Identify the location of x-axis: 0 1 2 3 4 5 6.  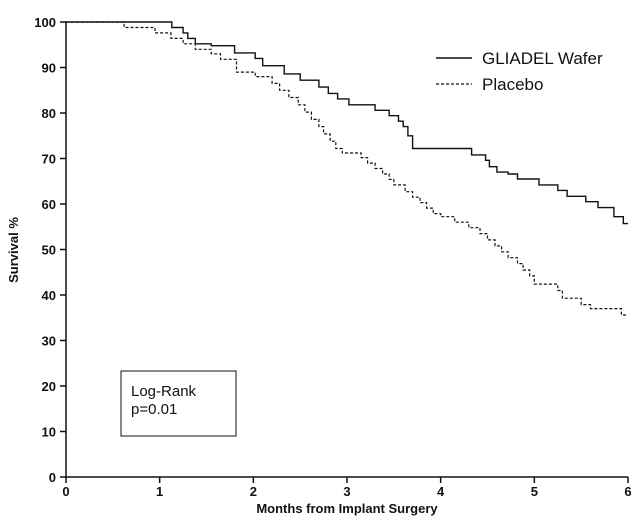
(347, 487).